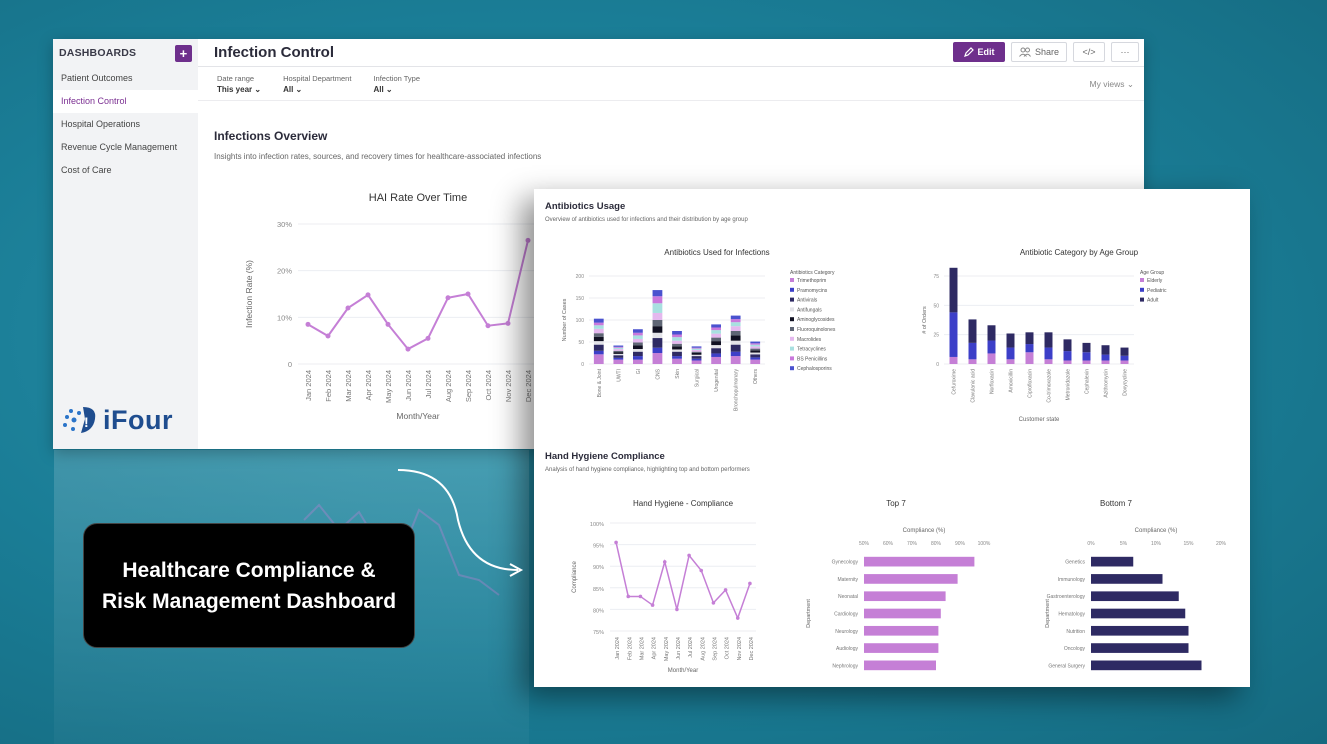  Describe the element at coordinates (79, 420) in the screenshot. I see `brand-mark-icon: !` at that location.